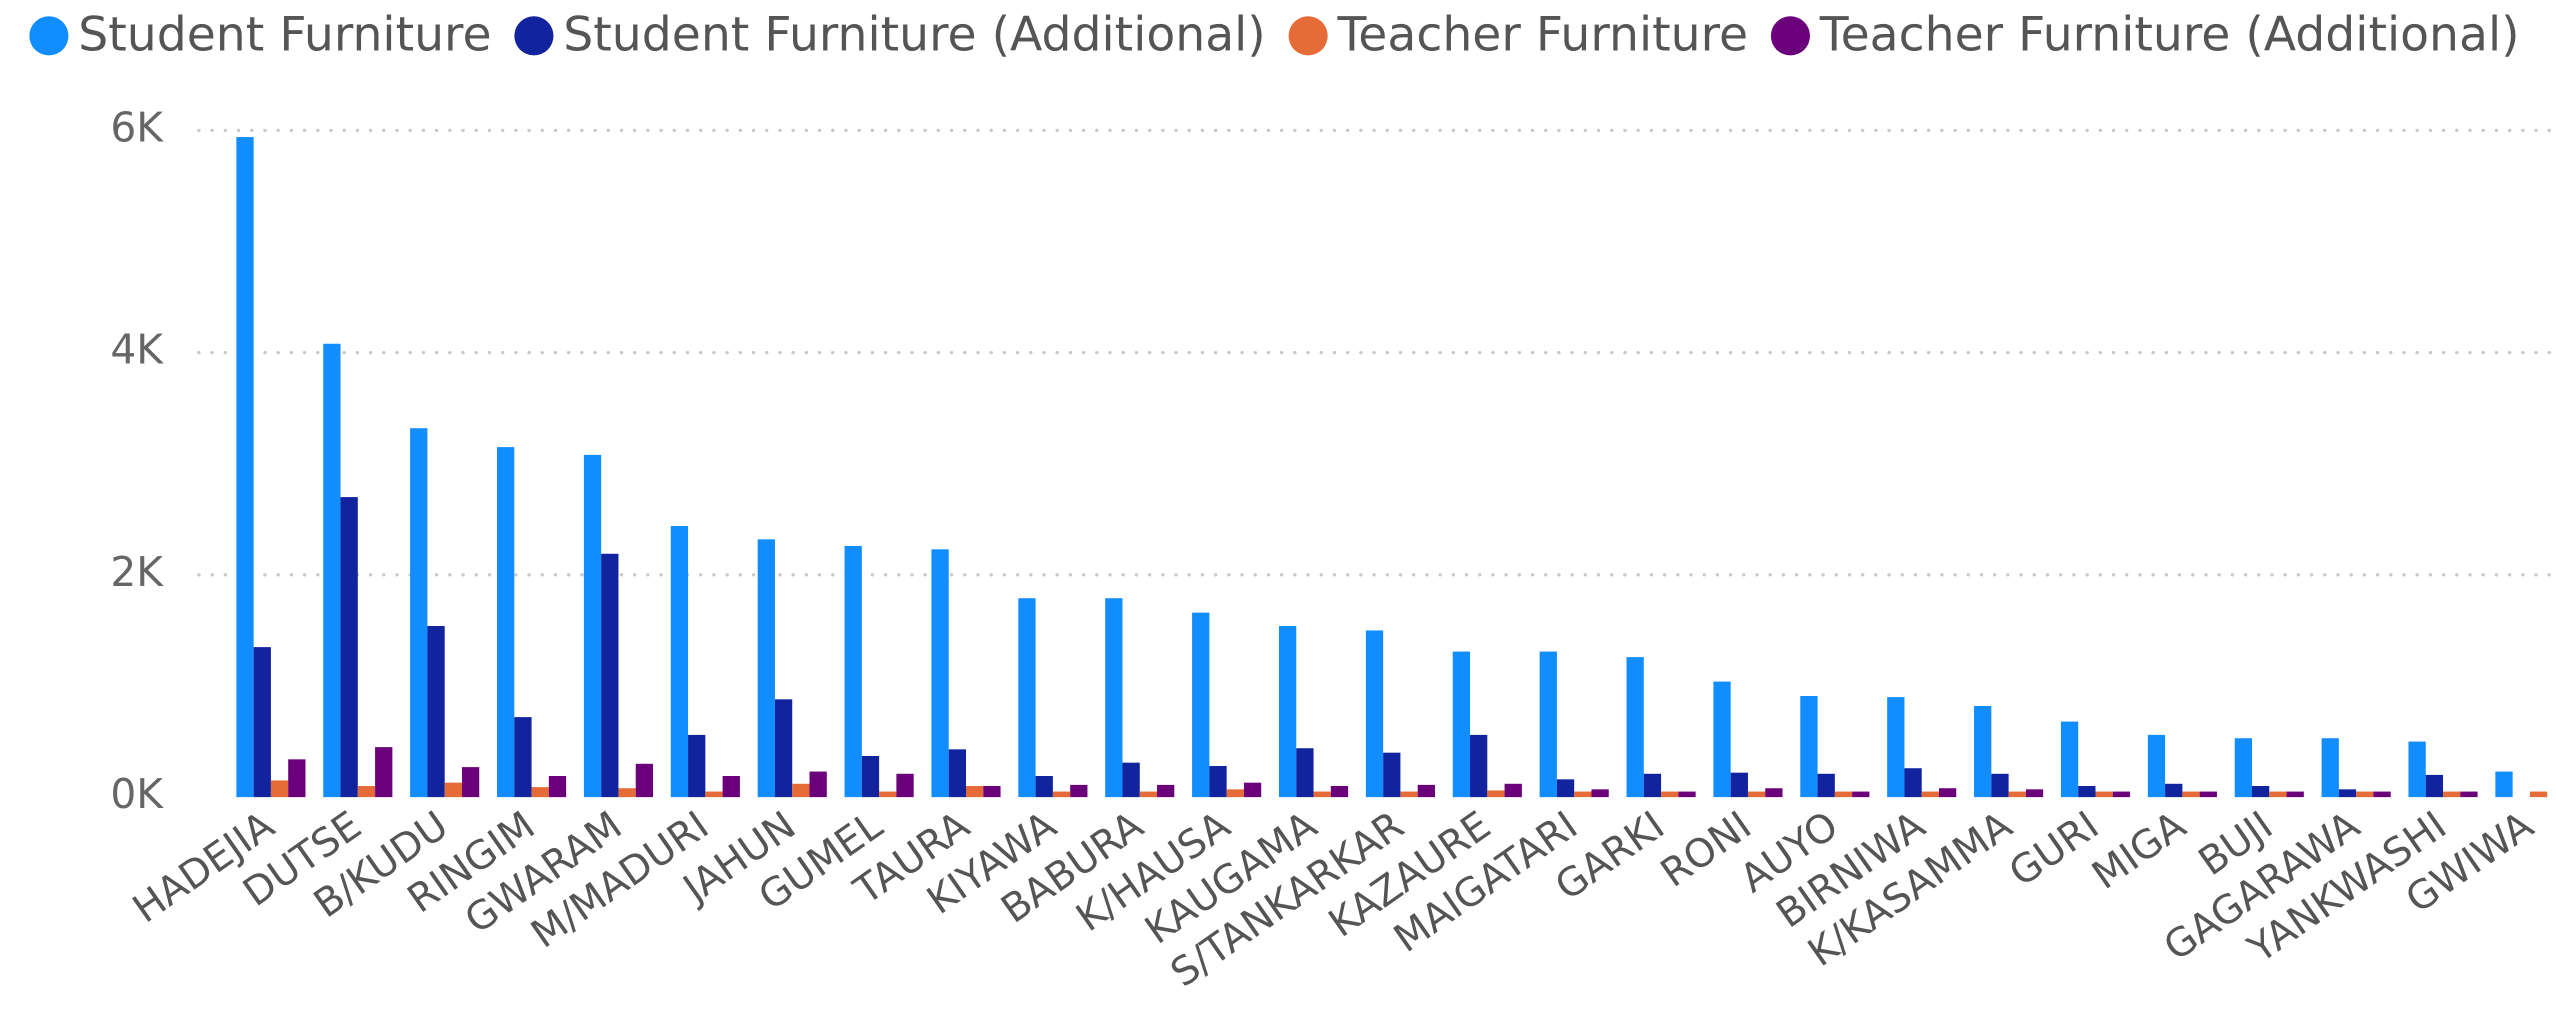 Image resolution: width=2556 pixels, height=1018 pixels. What do you see at coordinates (137, 127) in the screenshot?
I see `y-tick-label: 6K` at bounding box center [137, 127].